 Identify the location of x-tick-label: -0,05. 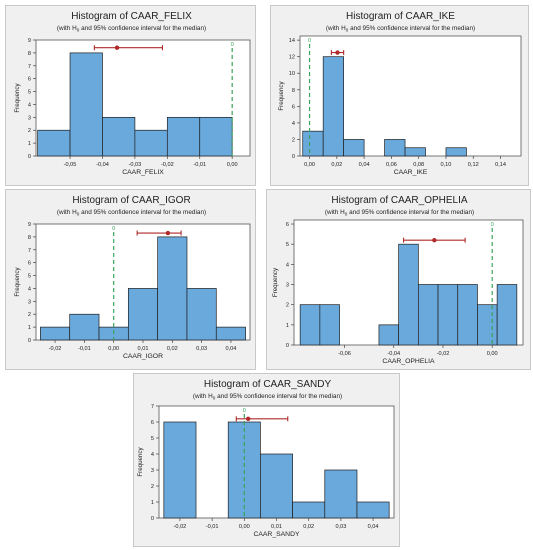
(70, 165).